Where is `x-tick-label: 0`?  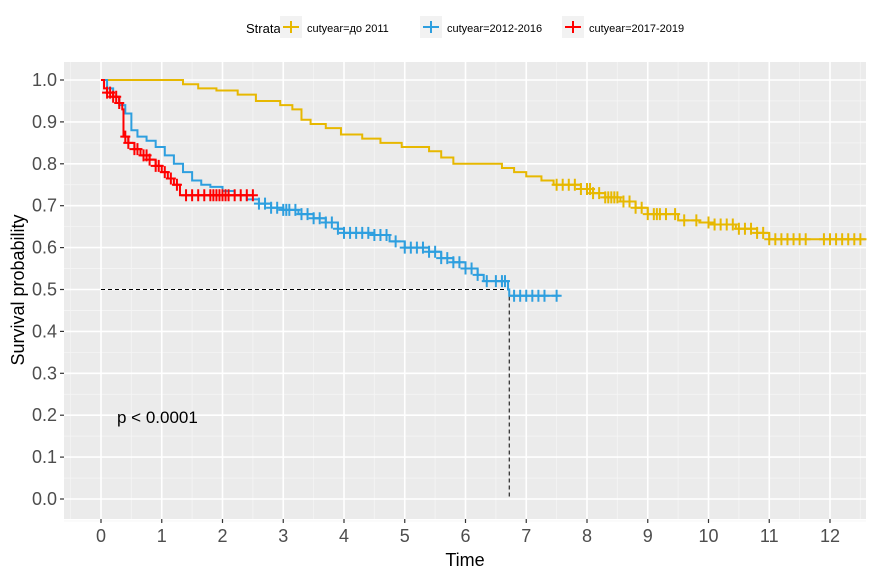
x-tick-label: 0 is located at coordinates (101, 536).